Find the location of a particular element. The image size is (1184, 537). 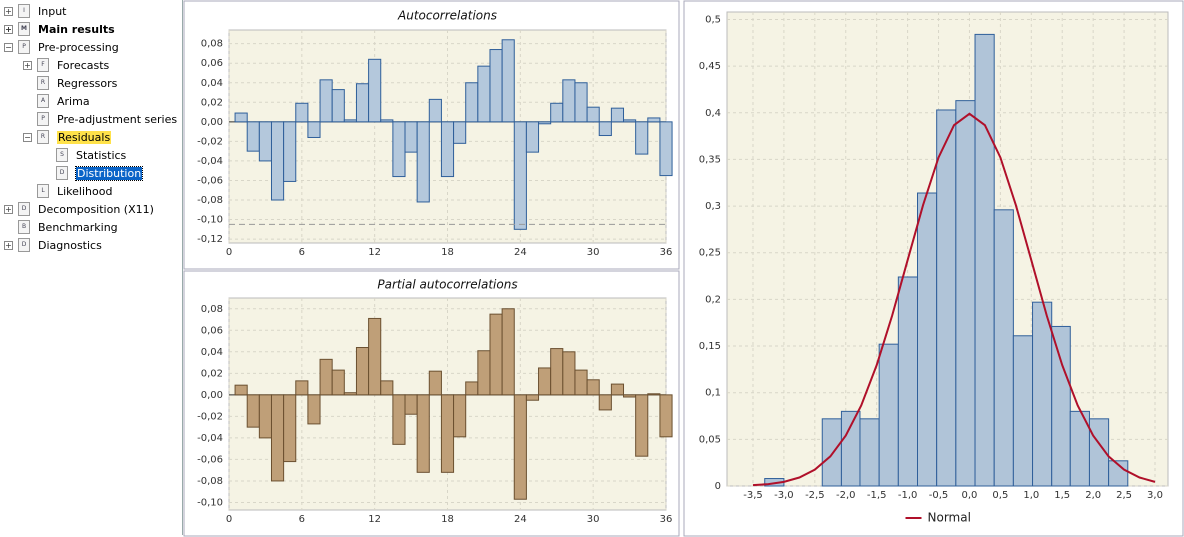

label: Arima is located at coordinates (73, 101).